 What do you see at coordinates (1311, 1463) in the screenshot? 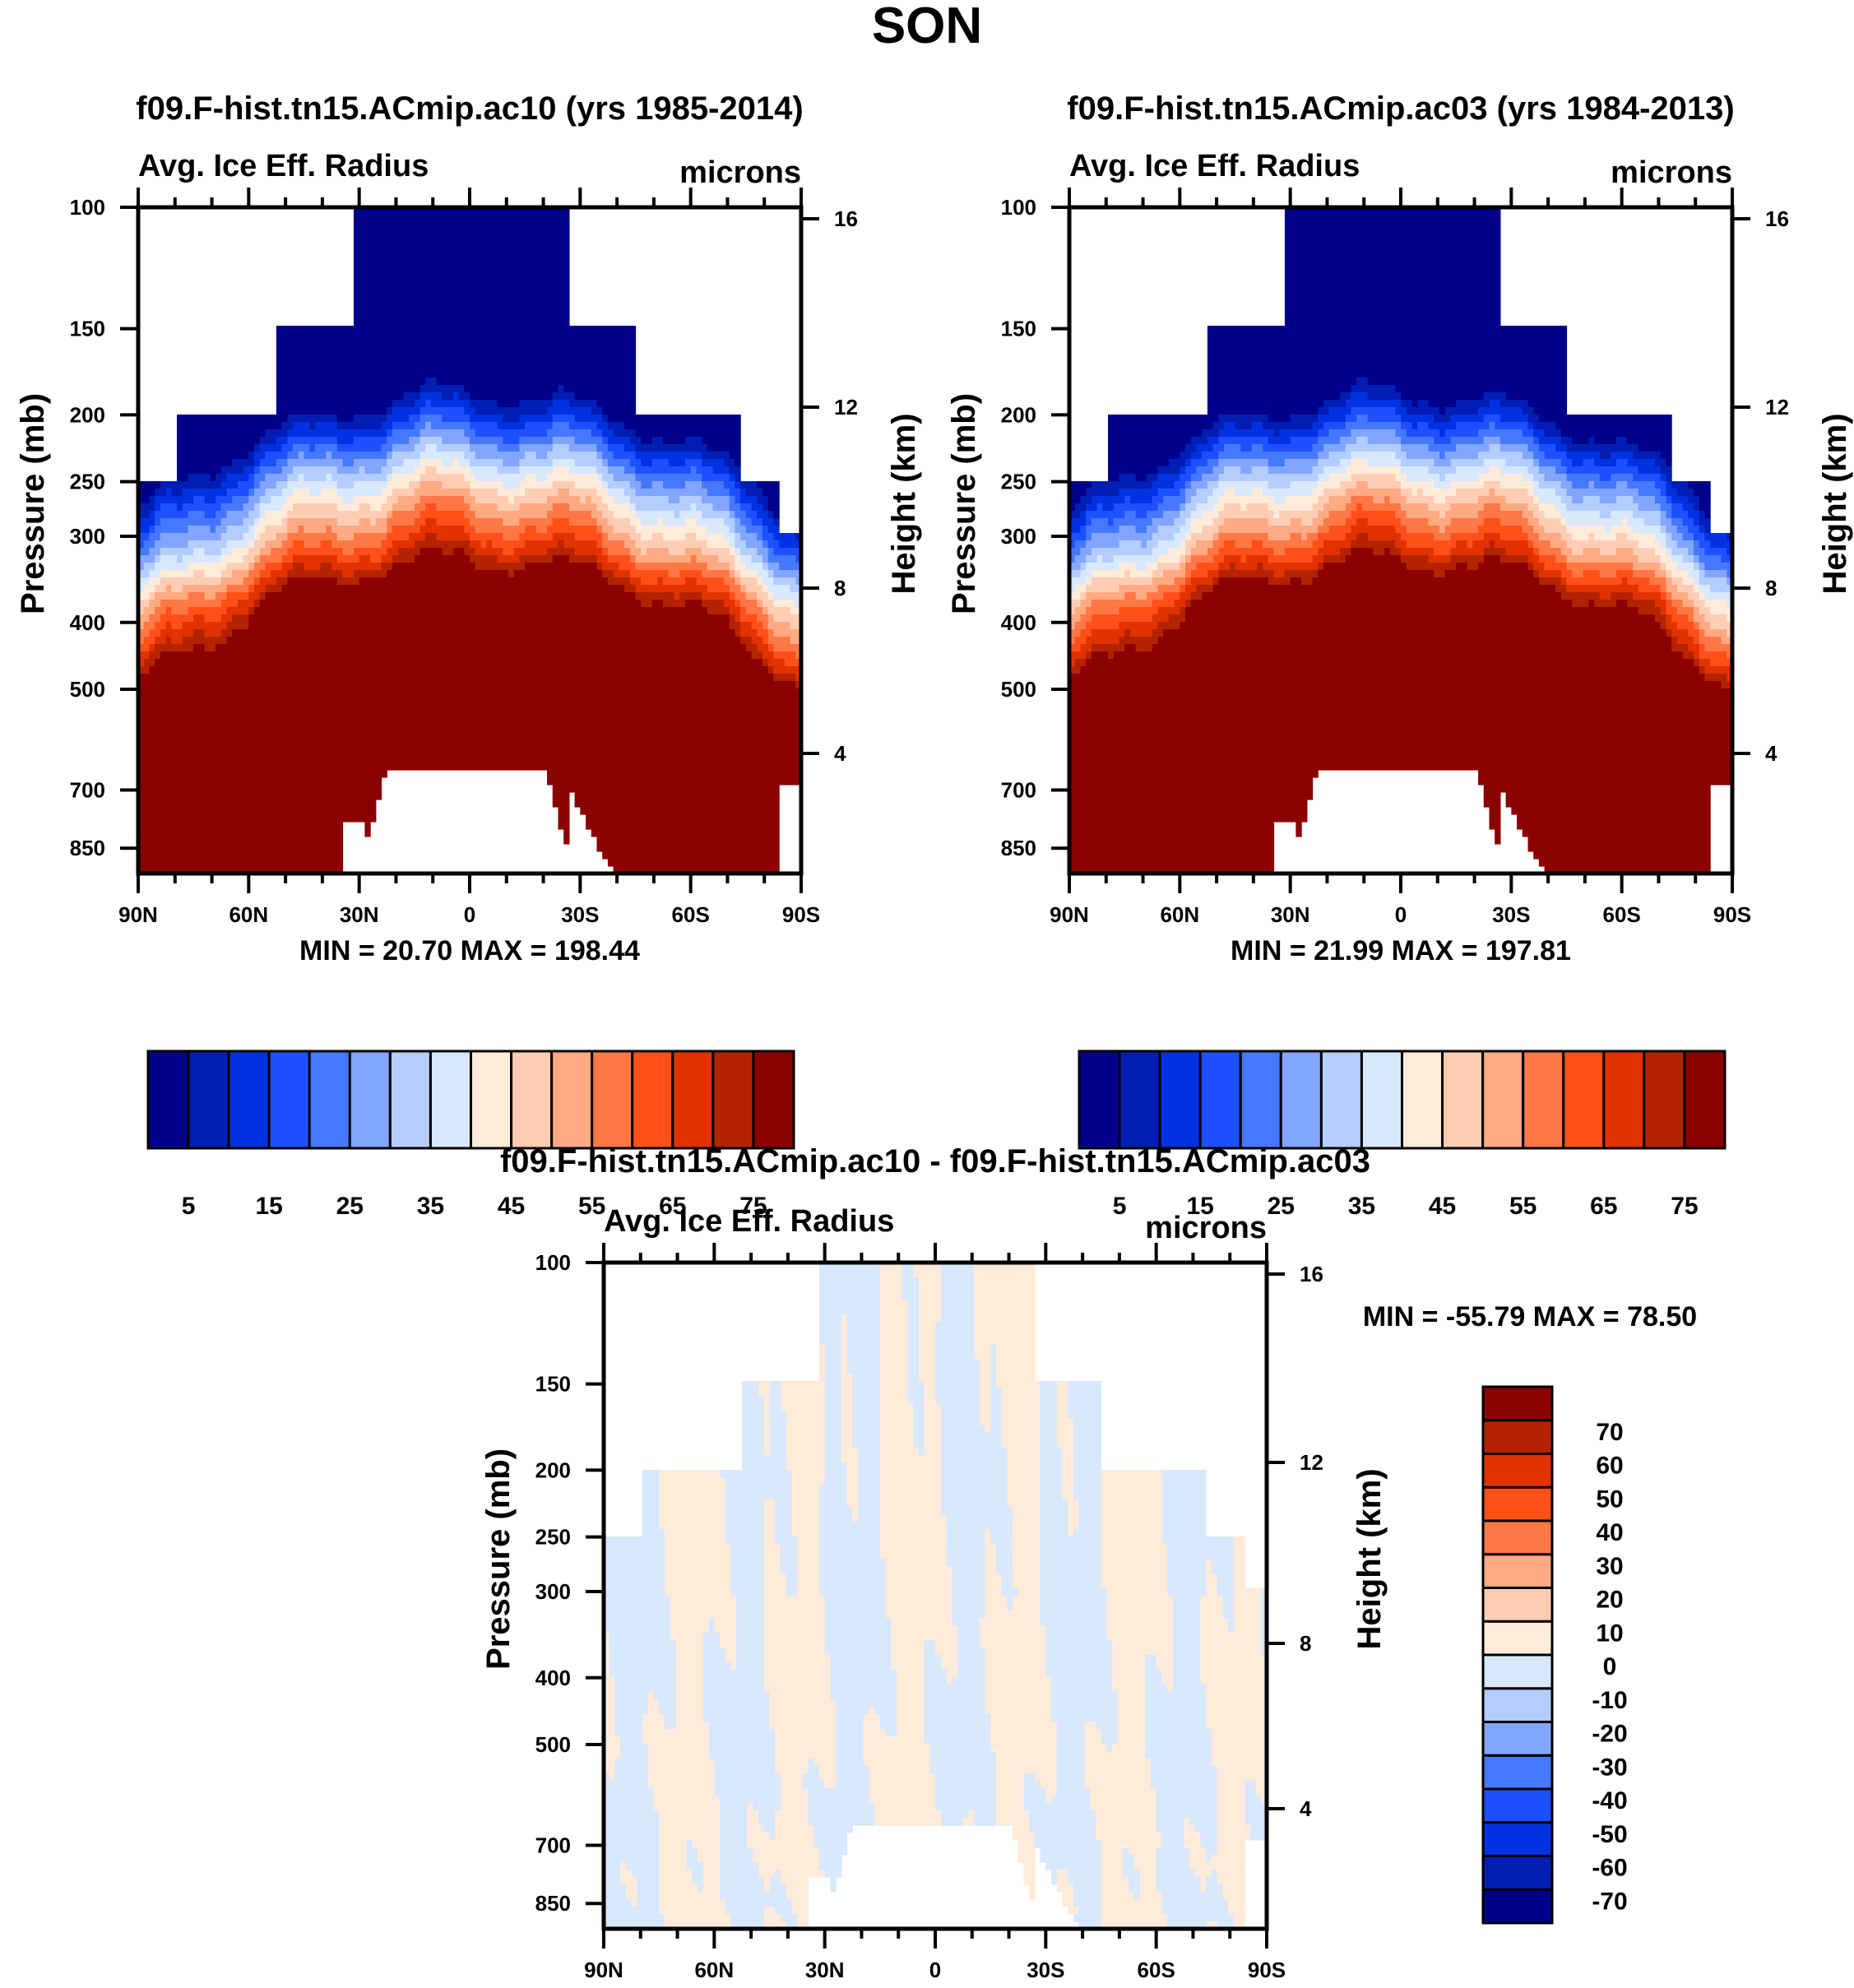
I see `y-right-tick-label: 12` at bounding box center [1311, 1463].